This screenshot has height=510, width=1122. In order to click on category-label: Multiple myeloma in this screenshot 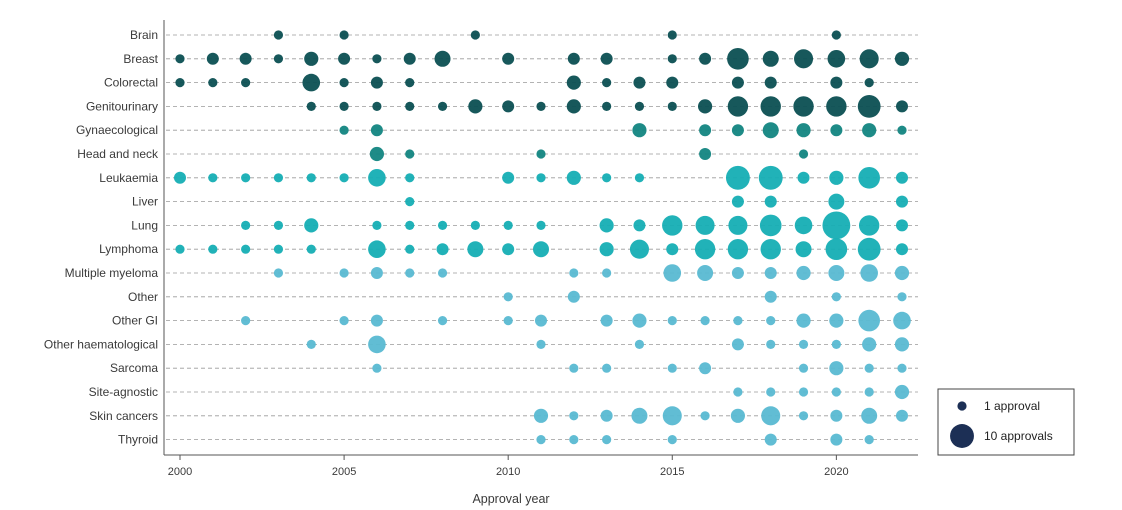, I will do `click(112, 273)`.